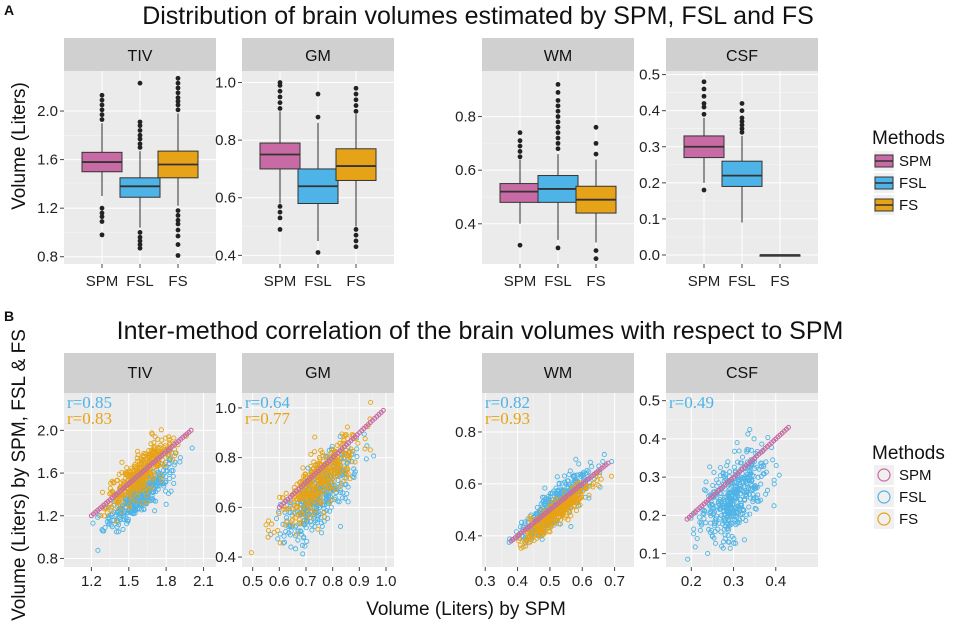  Describe the element at coordinates (544, 471) in the screenshot. I see `facet-wm: WM 0.4 0.6 0.8 0.3 0.4 0.5 0.6 0.7 r=0.82r=0.93` at that location.